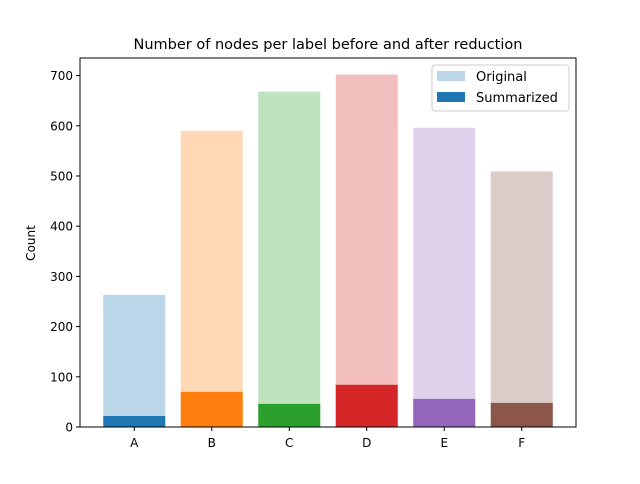  I want to click on legend-swatch-summarized, so click(451, 97).